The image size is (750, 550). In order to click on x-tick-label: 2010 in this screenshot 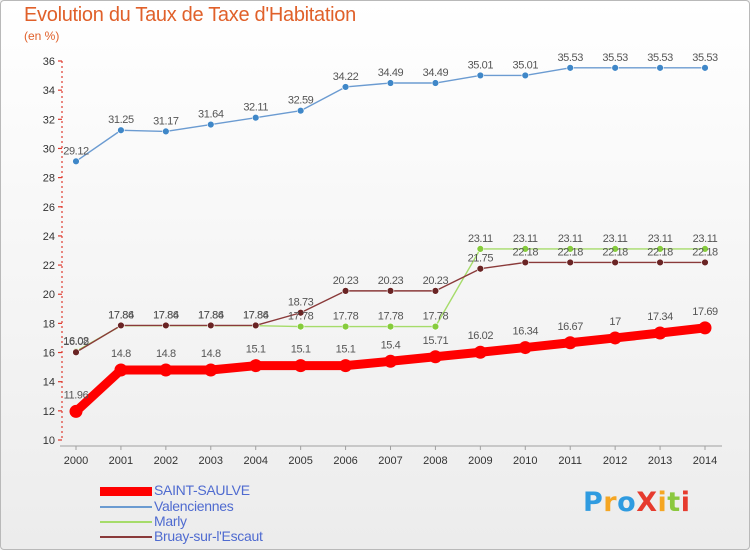, I will do `click(525, 461)`.